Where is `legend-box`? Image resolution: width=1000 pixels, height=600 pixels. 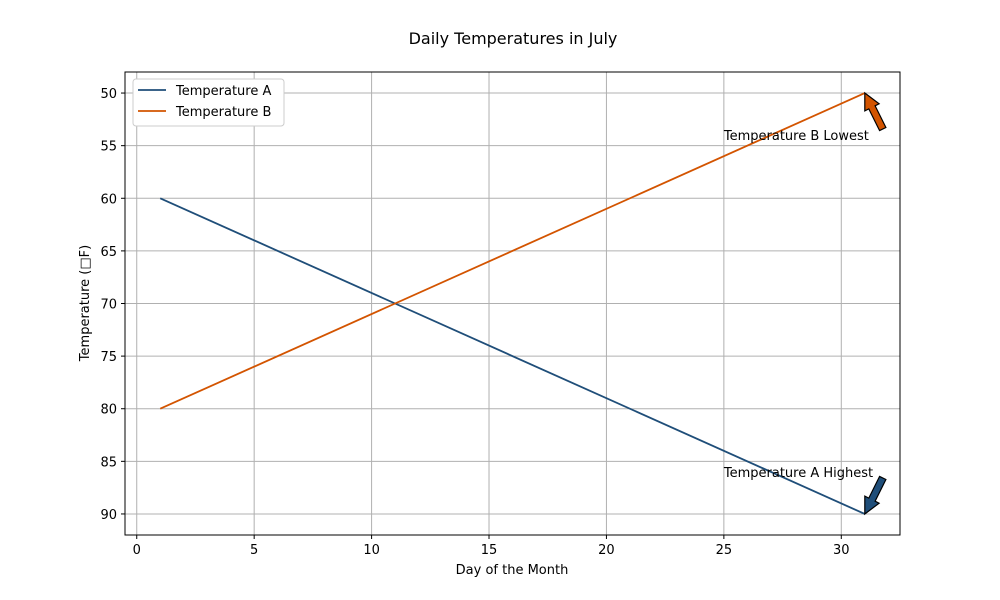
legend-box is located at coordinates (208, 102).